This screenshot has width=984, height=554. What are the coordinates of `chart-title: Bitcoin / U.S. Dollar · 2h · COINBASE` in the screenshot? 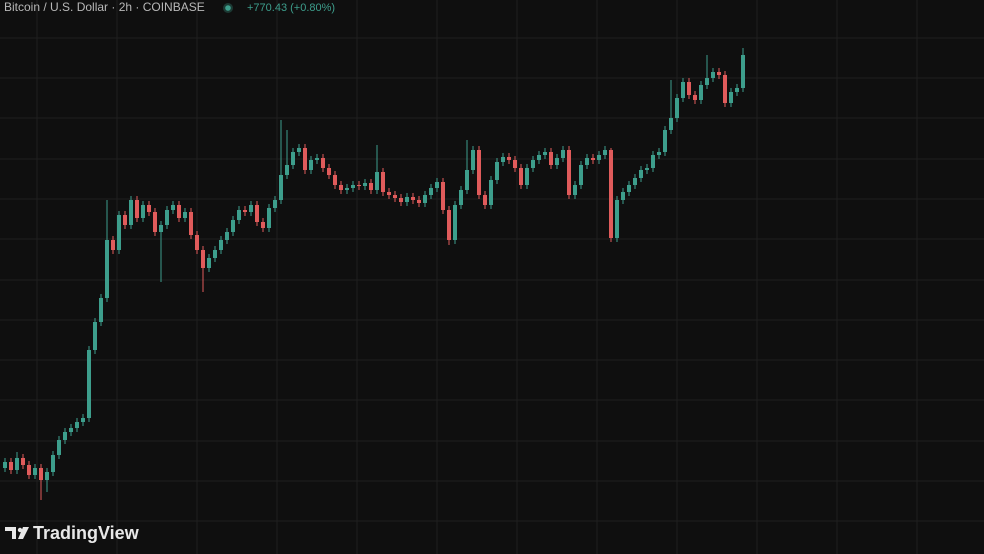 It's located at (104, 7).